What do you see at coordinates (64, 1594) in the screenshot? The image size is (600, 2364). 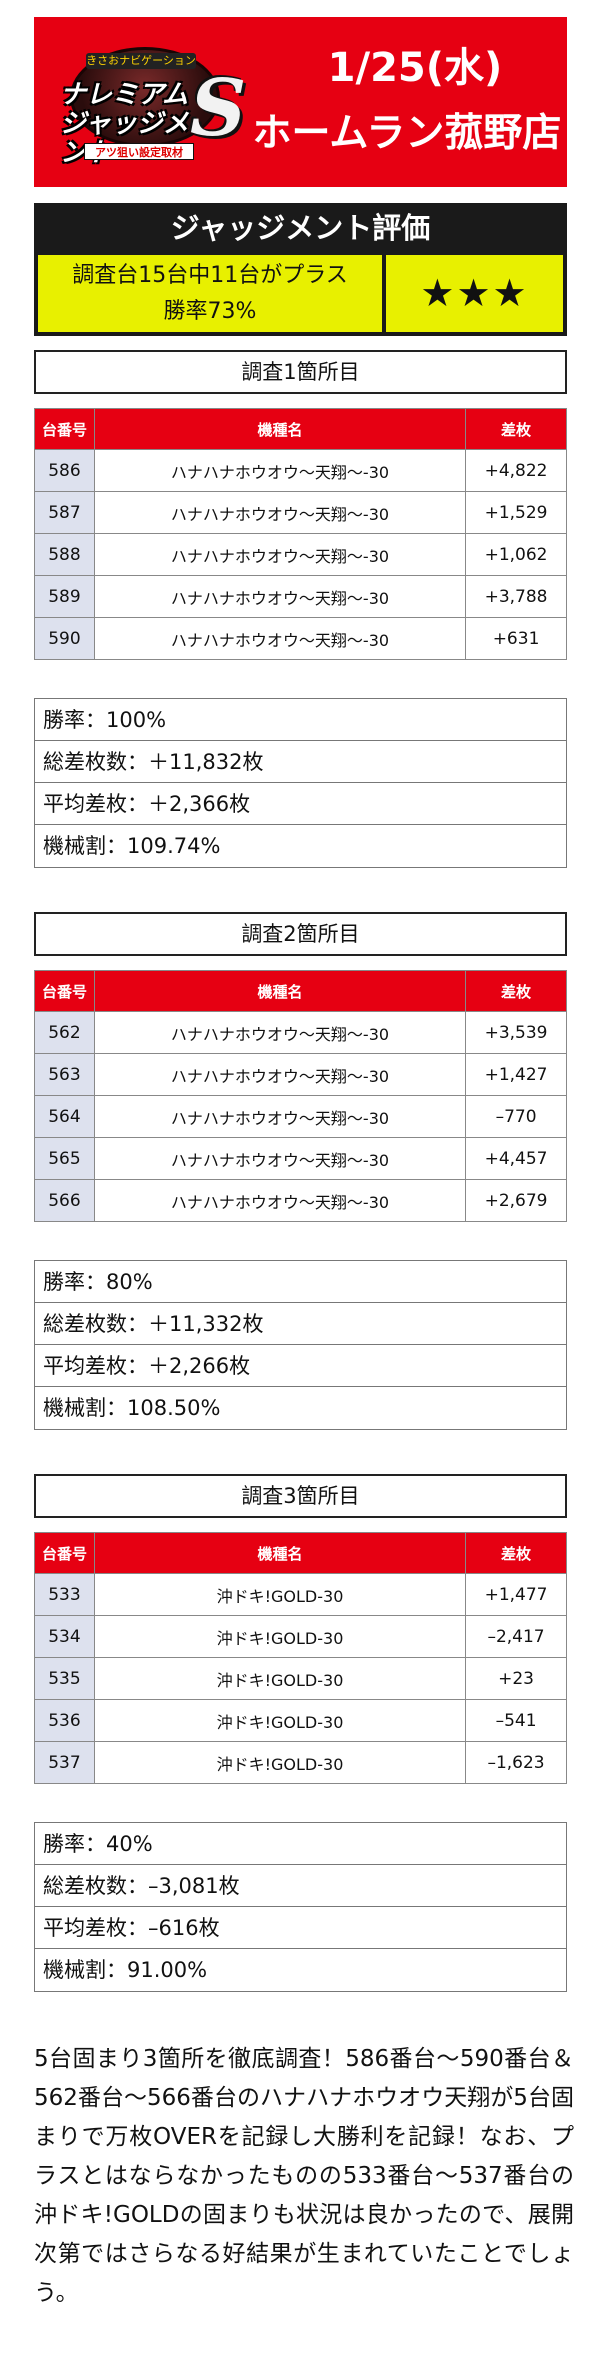 I see `machine-number: 533` at bounding box center [64, 1594].